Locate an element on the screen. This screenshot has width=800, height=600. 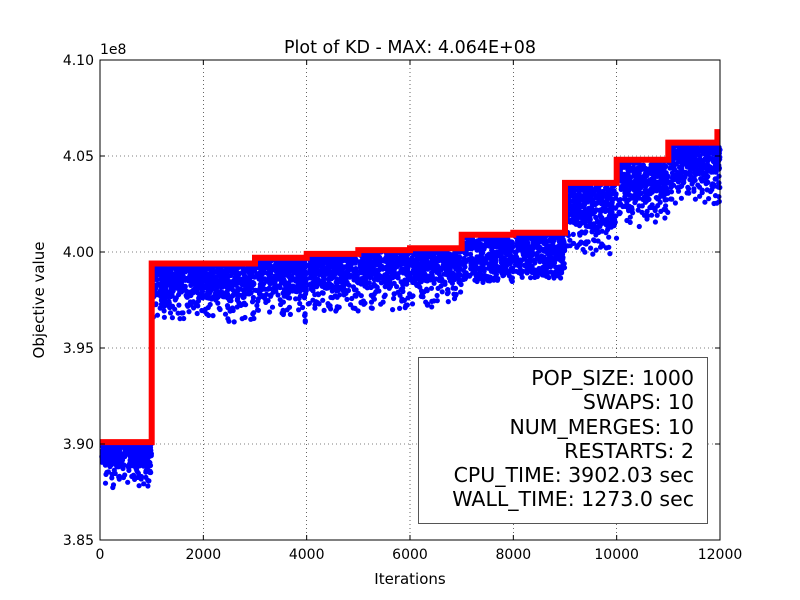
stats-wall-time: WALL_TIME: 1273.0 sec is located at coordinates (573, 499).